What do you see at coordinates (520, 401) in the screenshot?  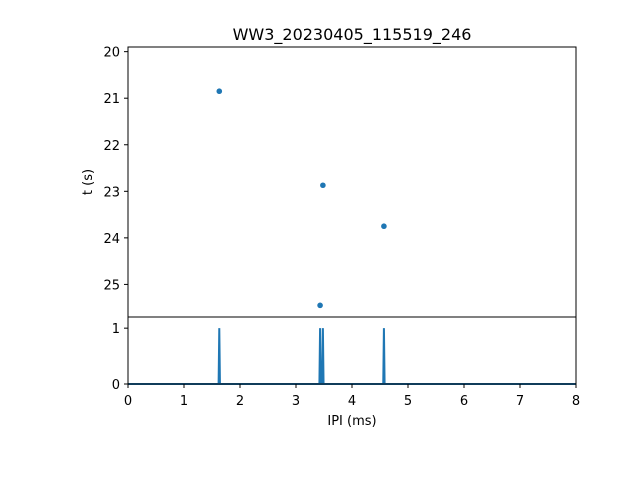 I see `x-tick-label: 7` at bounding box center [520, 401].